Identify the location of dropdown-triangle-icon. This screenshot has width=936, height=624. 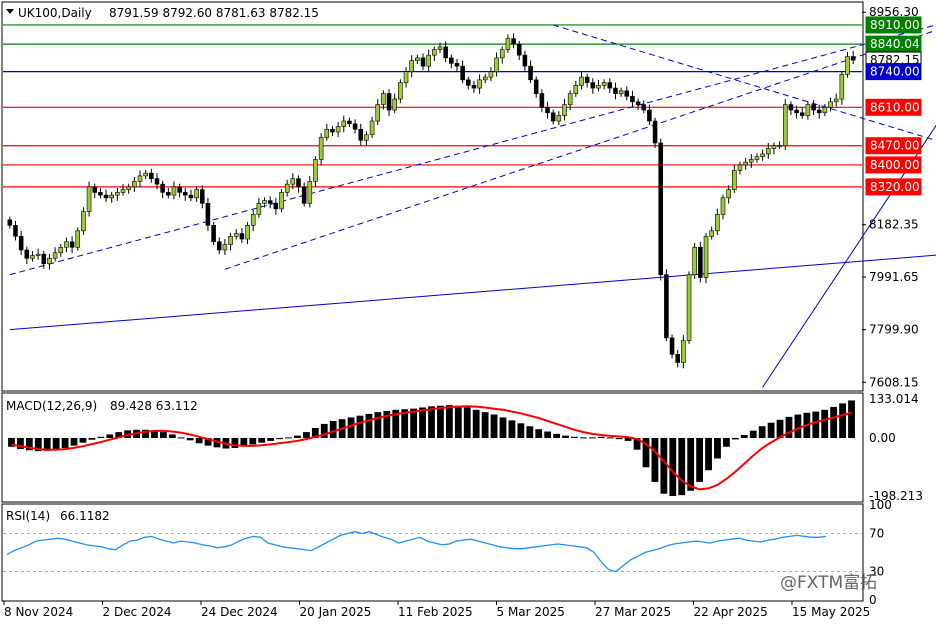
(10, 11).